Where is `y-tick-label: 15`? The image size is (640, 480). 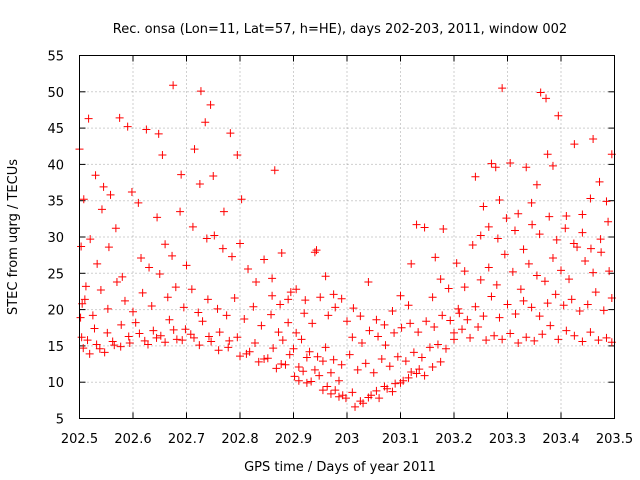 y-tick-label: 15 is located at coordinates (55, 347).